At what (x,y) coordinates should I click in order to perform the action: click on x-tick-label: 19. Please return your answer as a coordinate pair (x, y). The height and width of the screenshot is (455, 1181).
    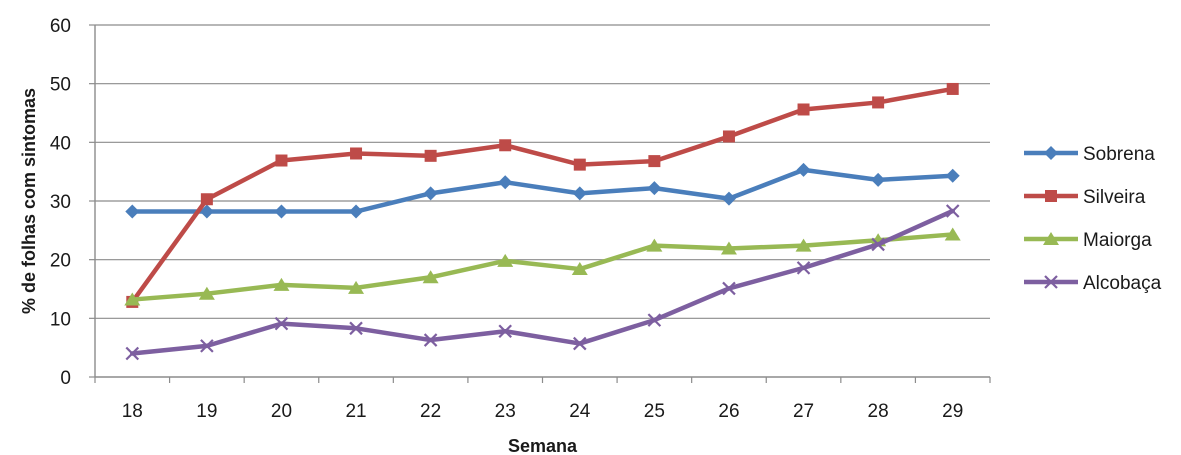
    Looking at the image, I should click on (206, 411).